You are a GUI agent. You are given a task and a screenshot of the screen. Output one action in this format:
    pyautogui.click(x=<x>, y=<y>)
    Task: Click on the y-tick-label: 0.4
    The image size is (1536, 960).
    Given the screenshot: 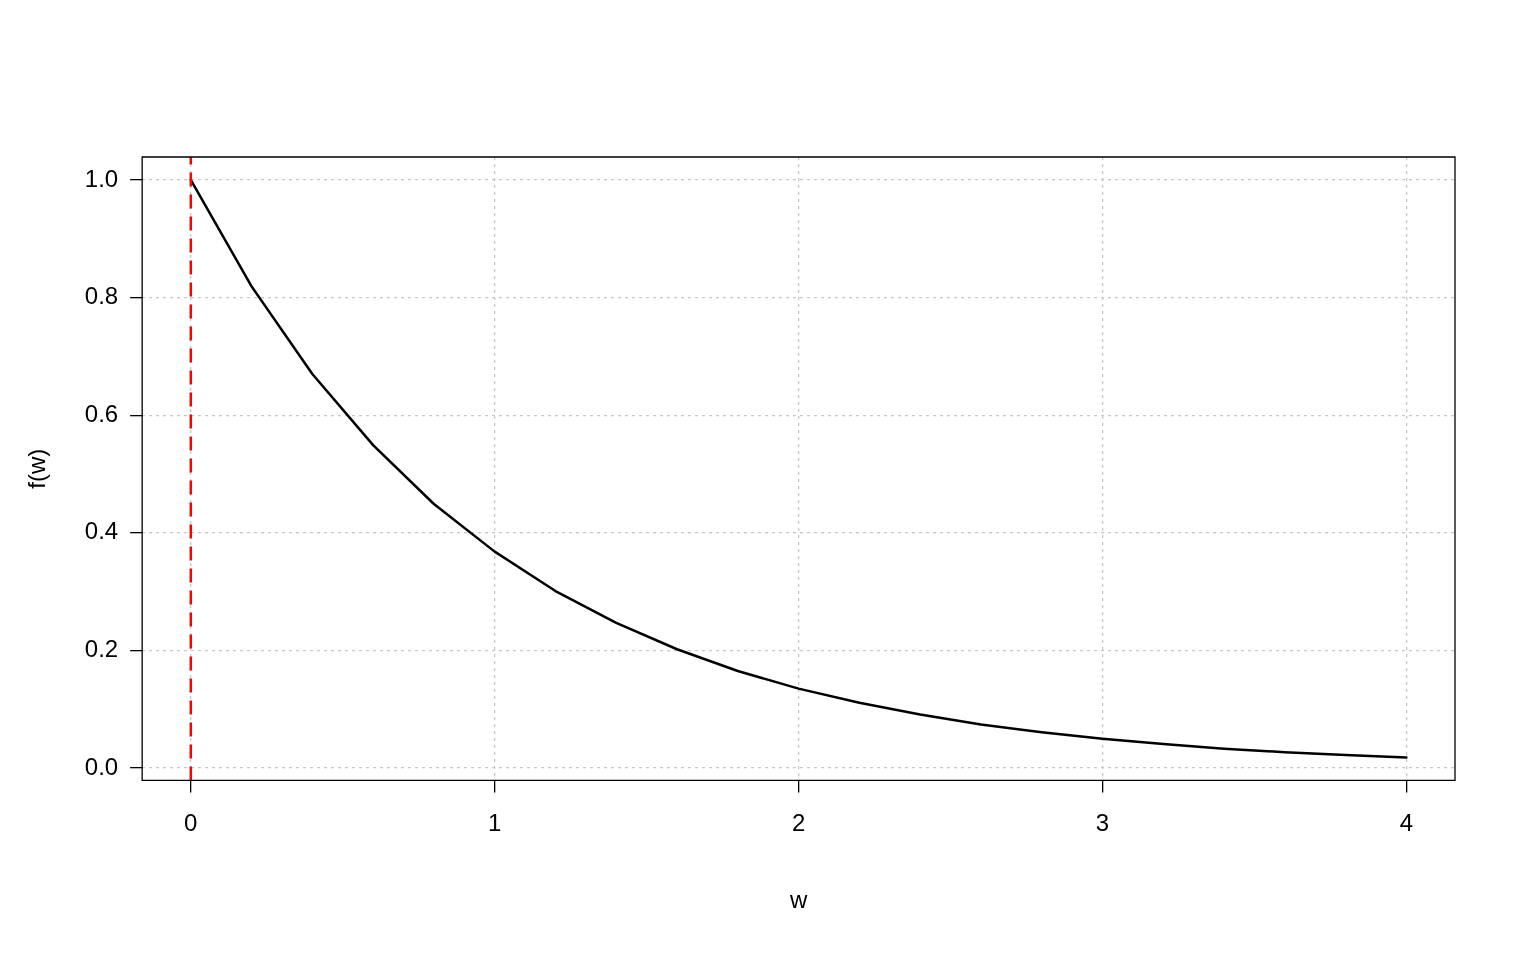 What is the action you would take?
    pyautogui.click(x=101, y=531)
    